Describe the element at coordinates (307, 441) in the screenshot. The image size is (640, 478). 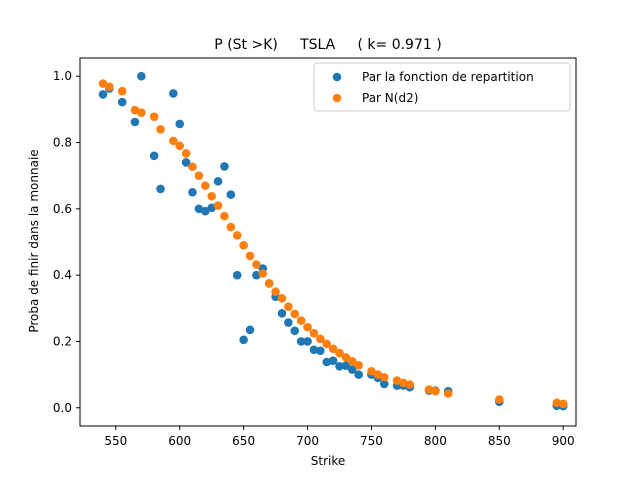
I see `x-tick-label: 700` at that location.